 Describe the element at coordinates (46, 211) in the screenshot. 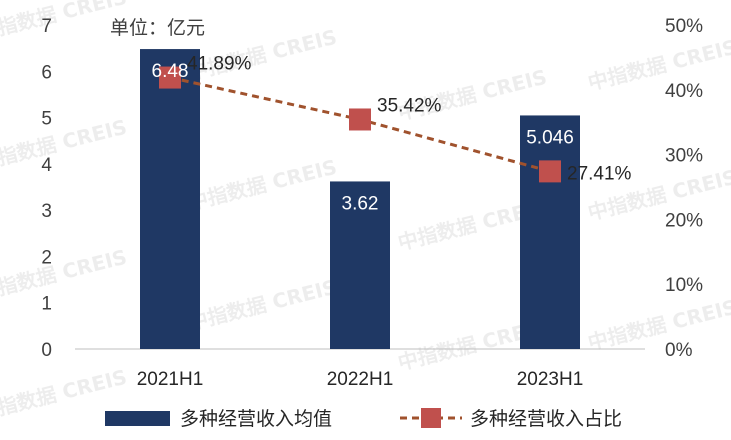

I see `y-left-tick-label: 3` at that location.